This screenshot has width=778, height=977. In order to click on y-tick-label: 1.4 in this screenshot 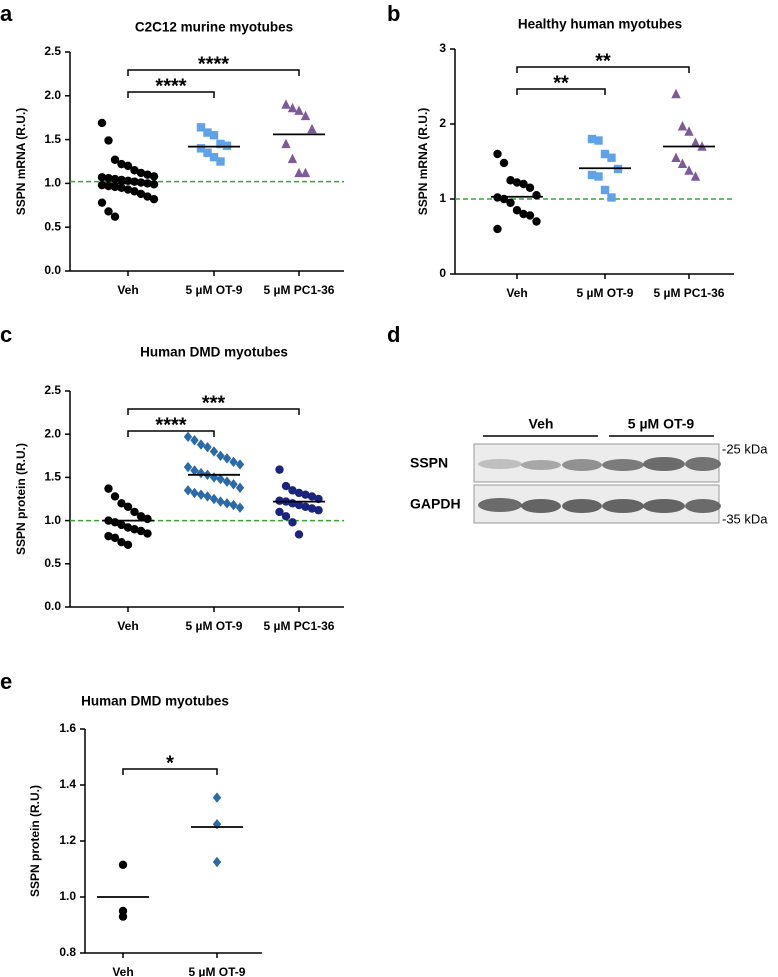, I will do `click(67, 784)`.